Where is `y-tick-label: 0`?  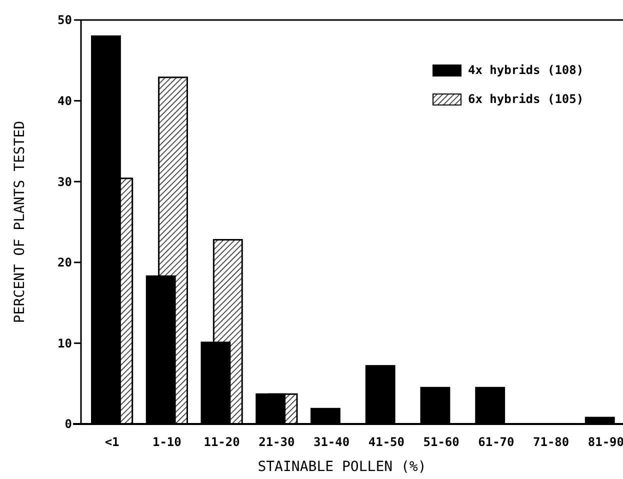
y-tick-label: 0 is located at coordinates (68, 424).